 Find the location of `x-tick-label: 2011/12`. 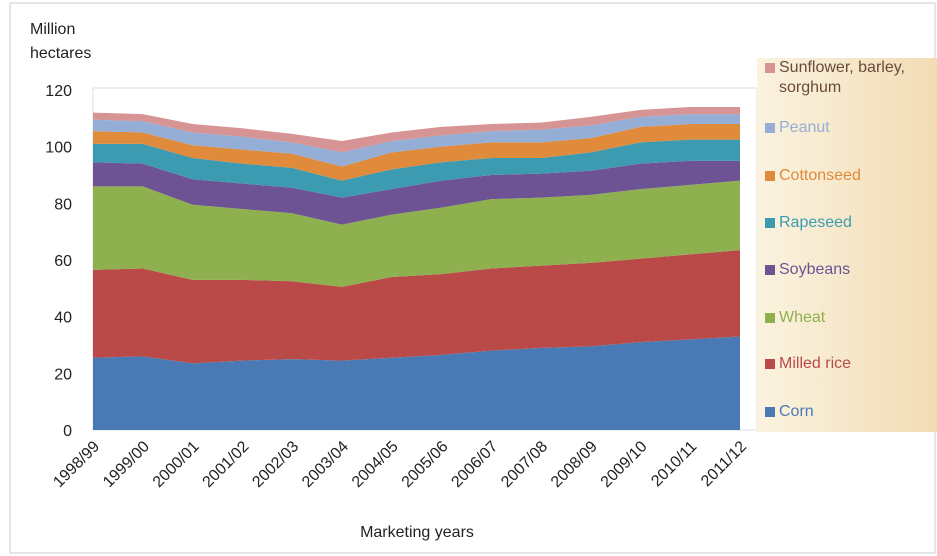

x-tick-label: 2011/12 is located at coordinates (724, 464).